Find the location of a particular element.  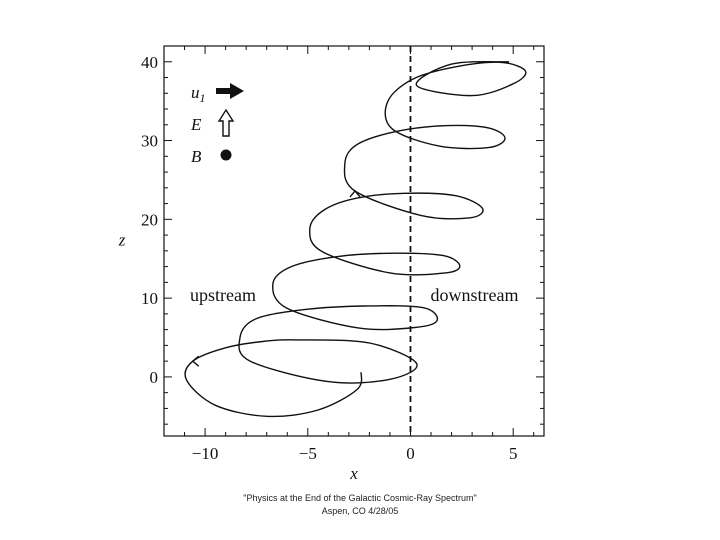

x-tick-label: −5 is located at coordinates (308, 453).